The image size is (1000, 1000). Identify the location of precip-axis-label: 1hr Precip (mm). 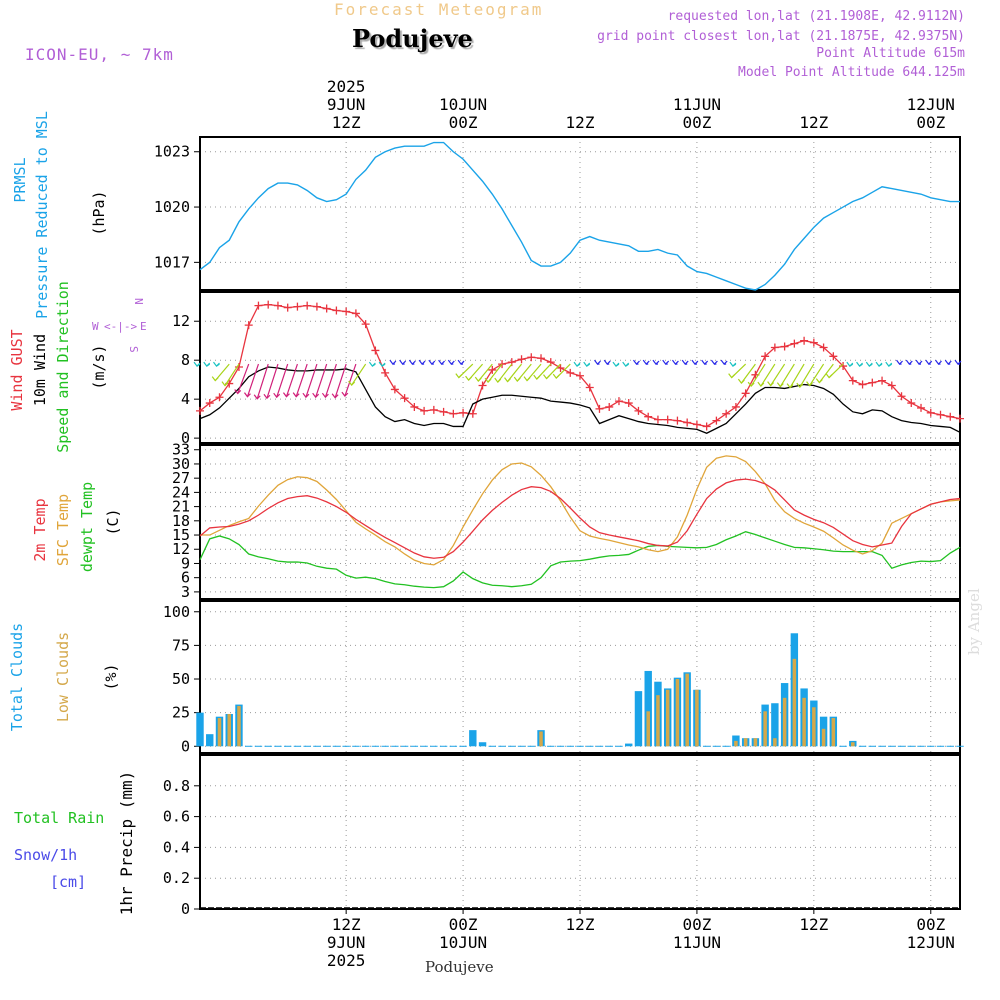
(126, 843).